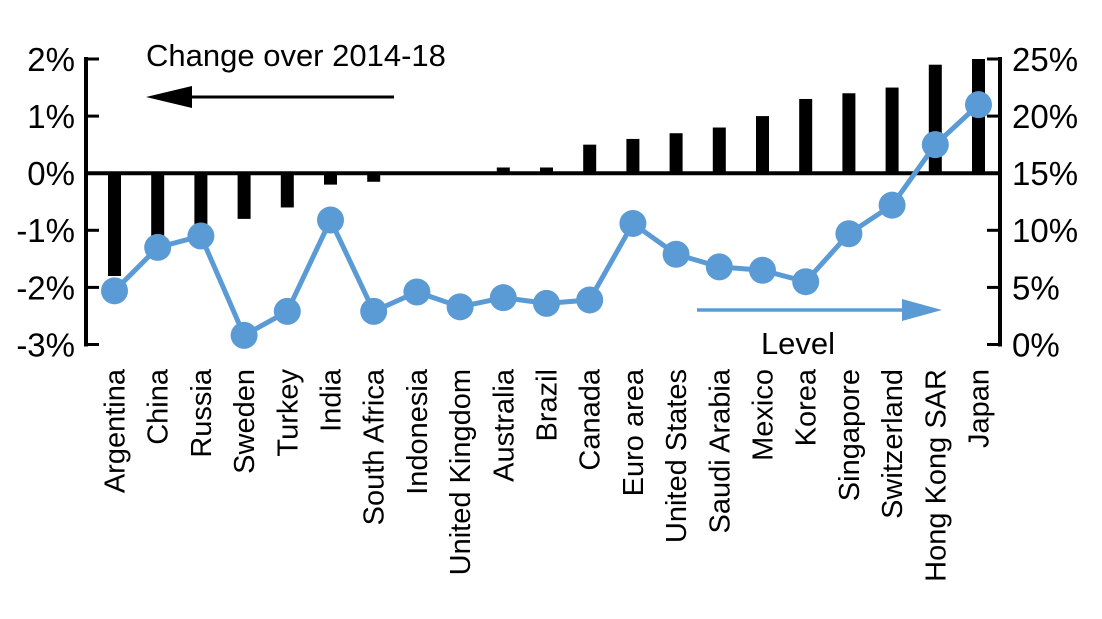 The height and width of the screenshot is (619, 1102). What do you see at coordinates (850, 435) in the screenshot?
I see `x-label-singapore: Singapore` at bounding box center [850, 435].